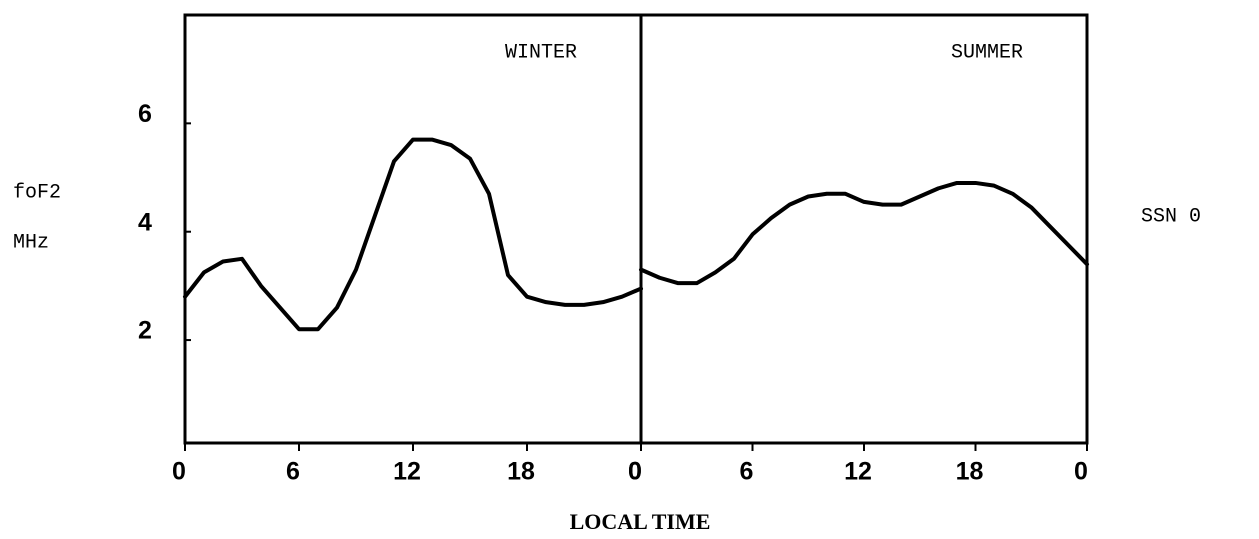  What do you see at coordinates (37, 192) in the screenshot?
I see `y-axis-label: foF2` at bounding box center [37, 192].